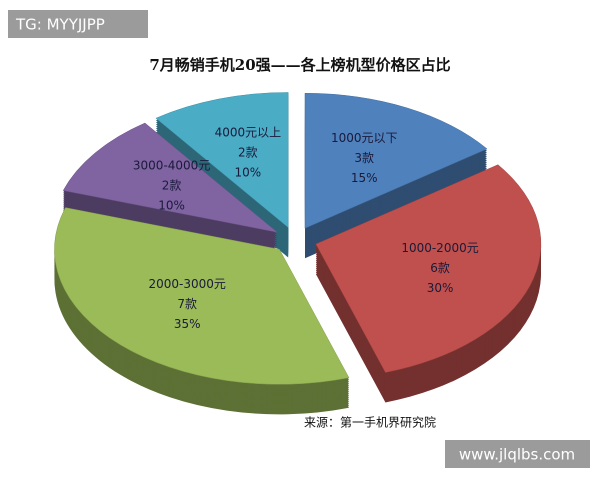  What do you see at coordinates (186, 284) in the screenshot?
I see `category-label: 2000-3000元` at bounding box center [186, 284].